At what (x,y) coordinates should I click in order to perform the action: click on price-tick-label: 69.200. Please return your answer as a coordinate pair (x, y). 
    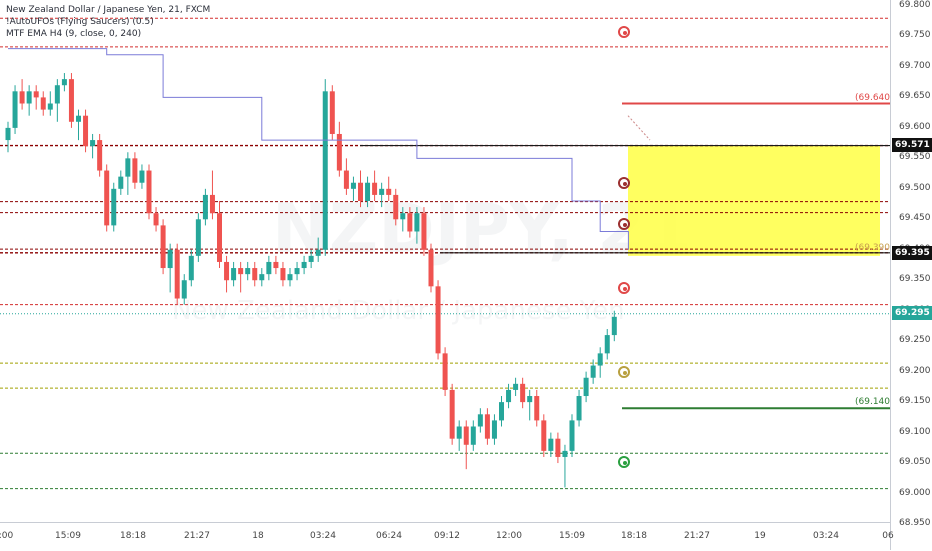
    Looking at the image, I should click on (915, 370).